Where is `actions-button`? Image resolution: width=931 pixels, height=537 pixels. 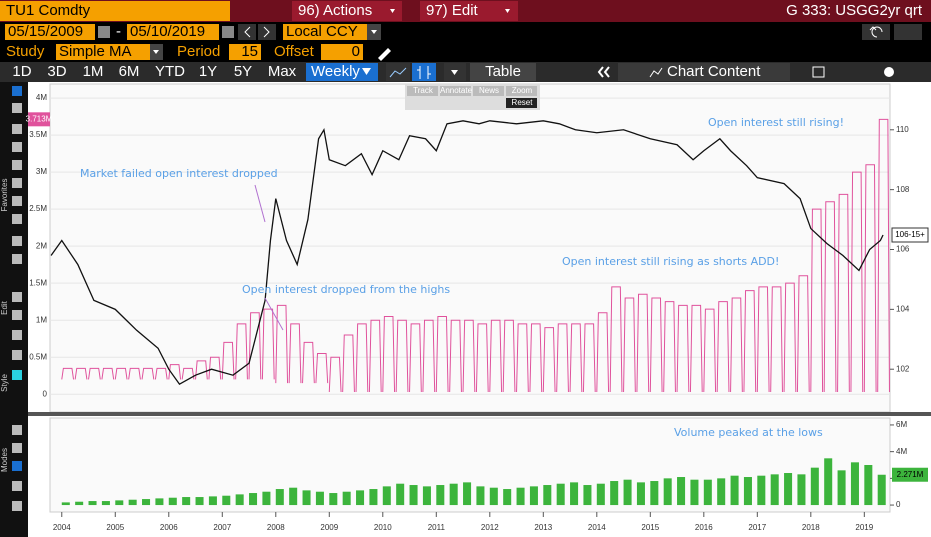
actions-button is located at coordinates (347, 11).